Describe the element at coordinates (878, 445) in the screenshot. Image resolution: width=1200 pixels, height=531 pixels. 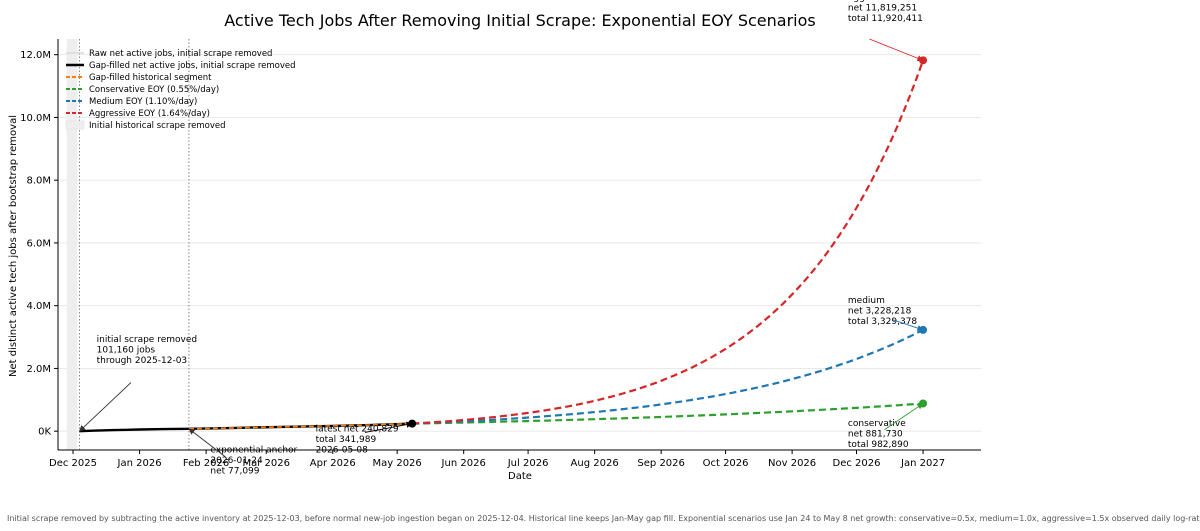
I see `annotation-conservative-line-2: total 982,890` at that location.